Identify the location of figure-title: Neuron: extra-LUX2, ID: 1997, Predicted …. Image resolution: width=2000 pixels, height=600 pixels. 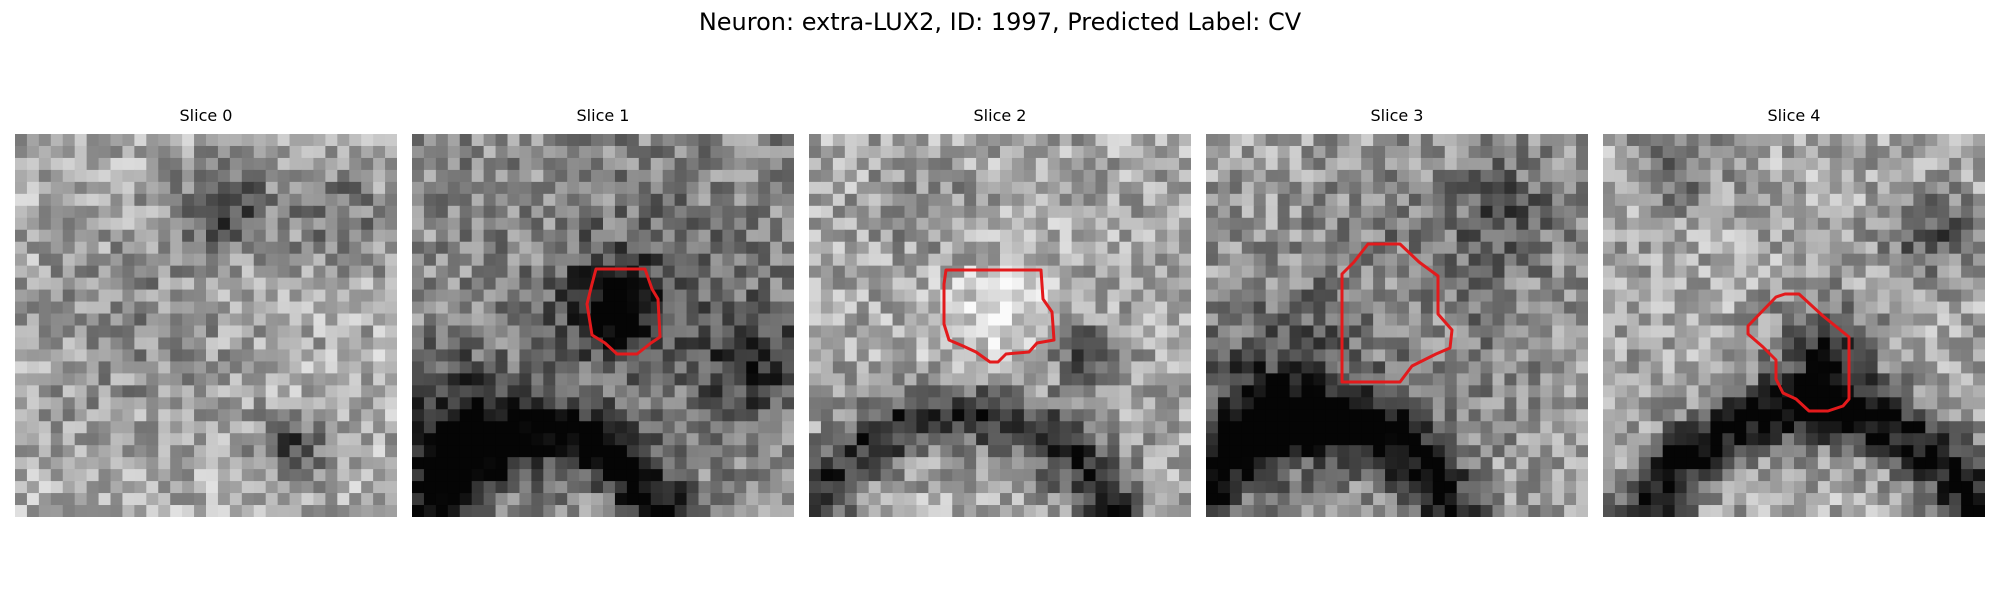
(1000, 22).